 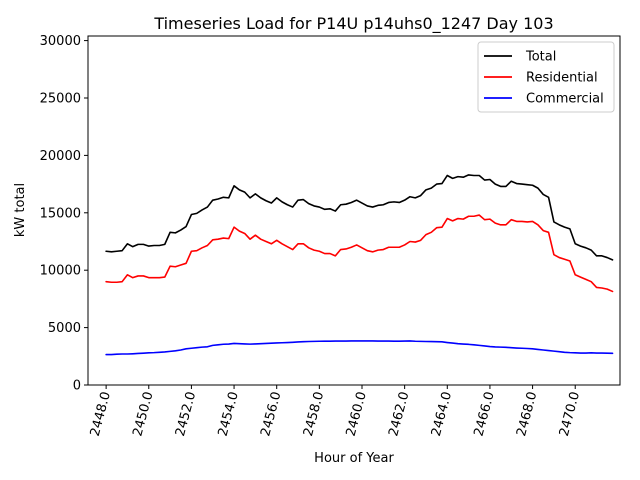 I want to click on legend-box, so click(x=546, y=77).